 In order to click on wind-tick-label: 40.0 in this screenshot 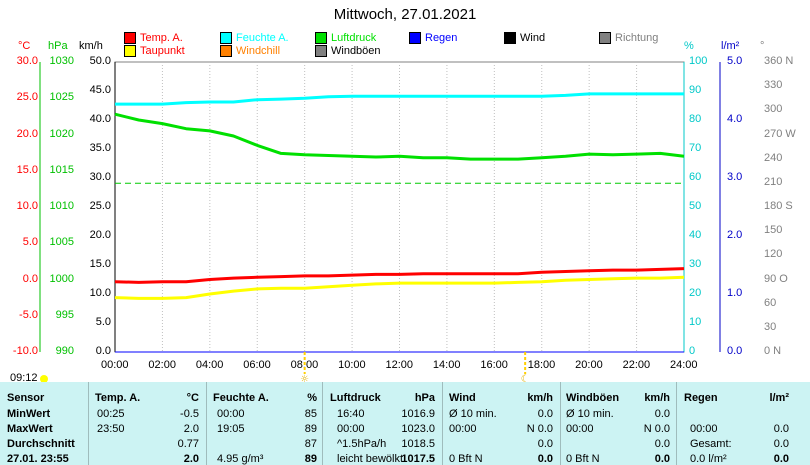, I will do `click(100, 119)`.